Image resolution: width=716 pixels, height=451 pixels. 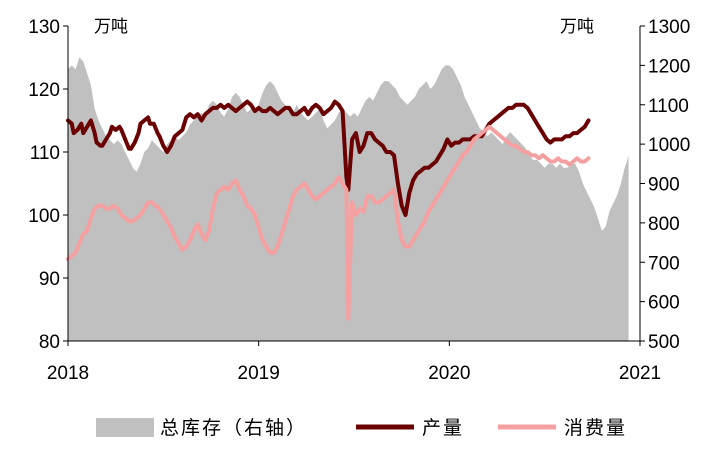 What do you see at coordinates (443, 428) in the screenshot?
I see `legend-label-output: 产量` at bounding box center [443, 428].